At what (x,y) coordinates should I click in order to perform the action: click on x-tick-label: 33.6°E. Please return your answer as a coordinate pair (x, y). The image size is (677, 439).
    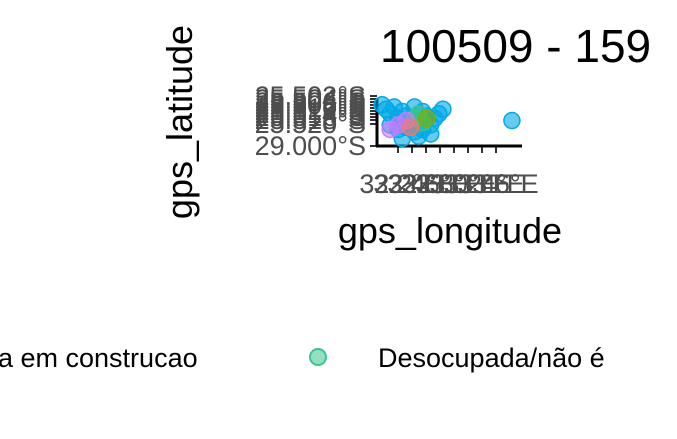
    Looking at the image, I should click on (497, 184).